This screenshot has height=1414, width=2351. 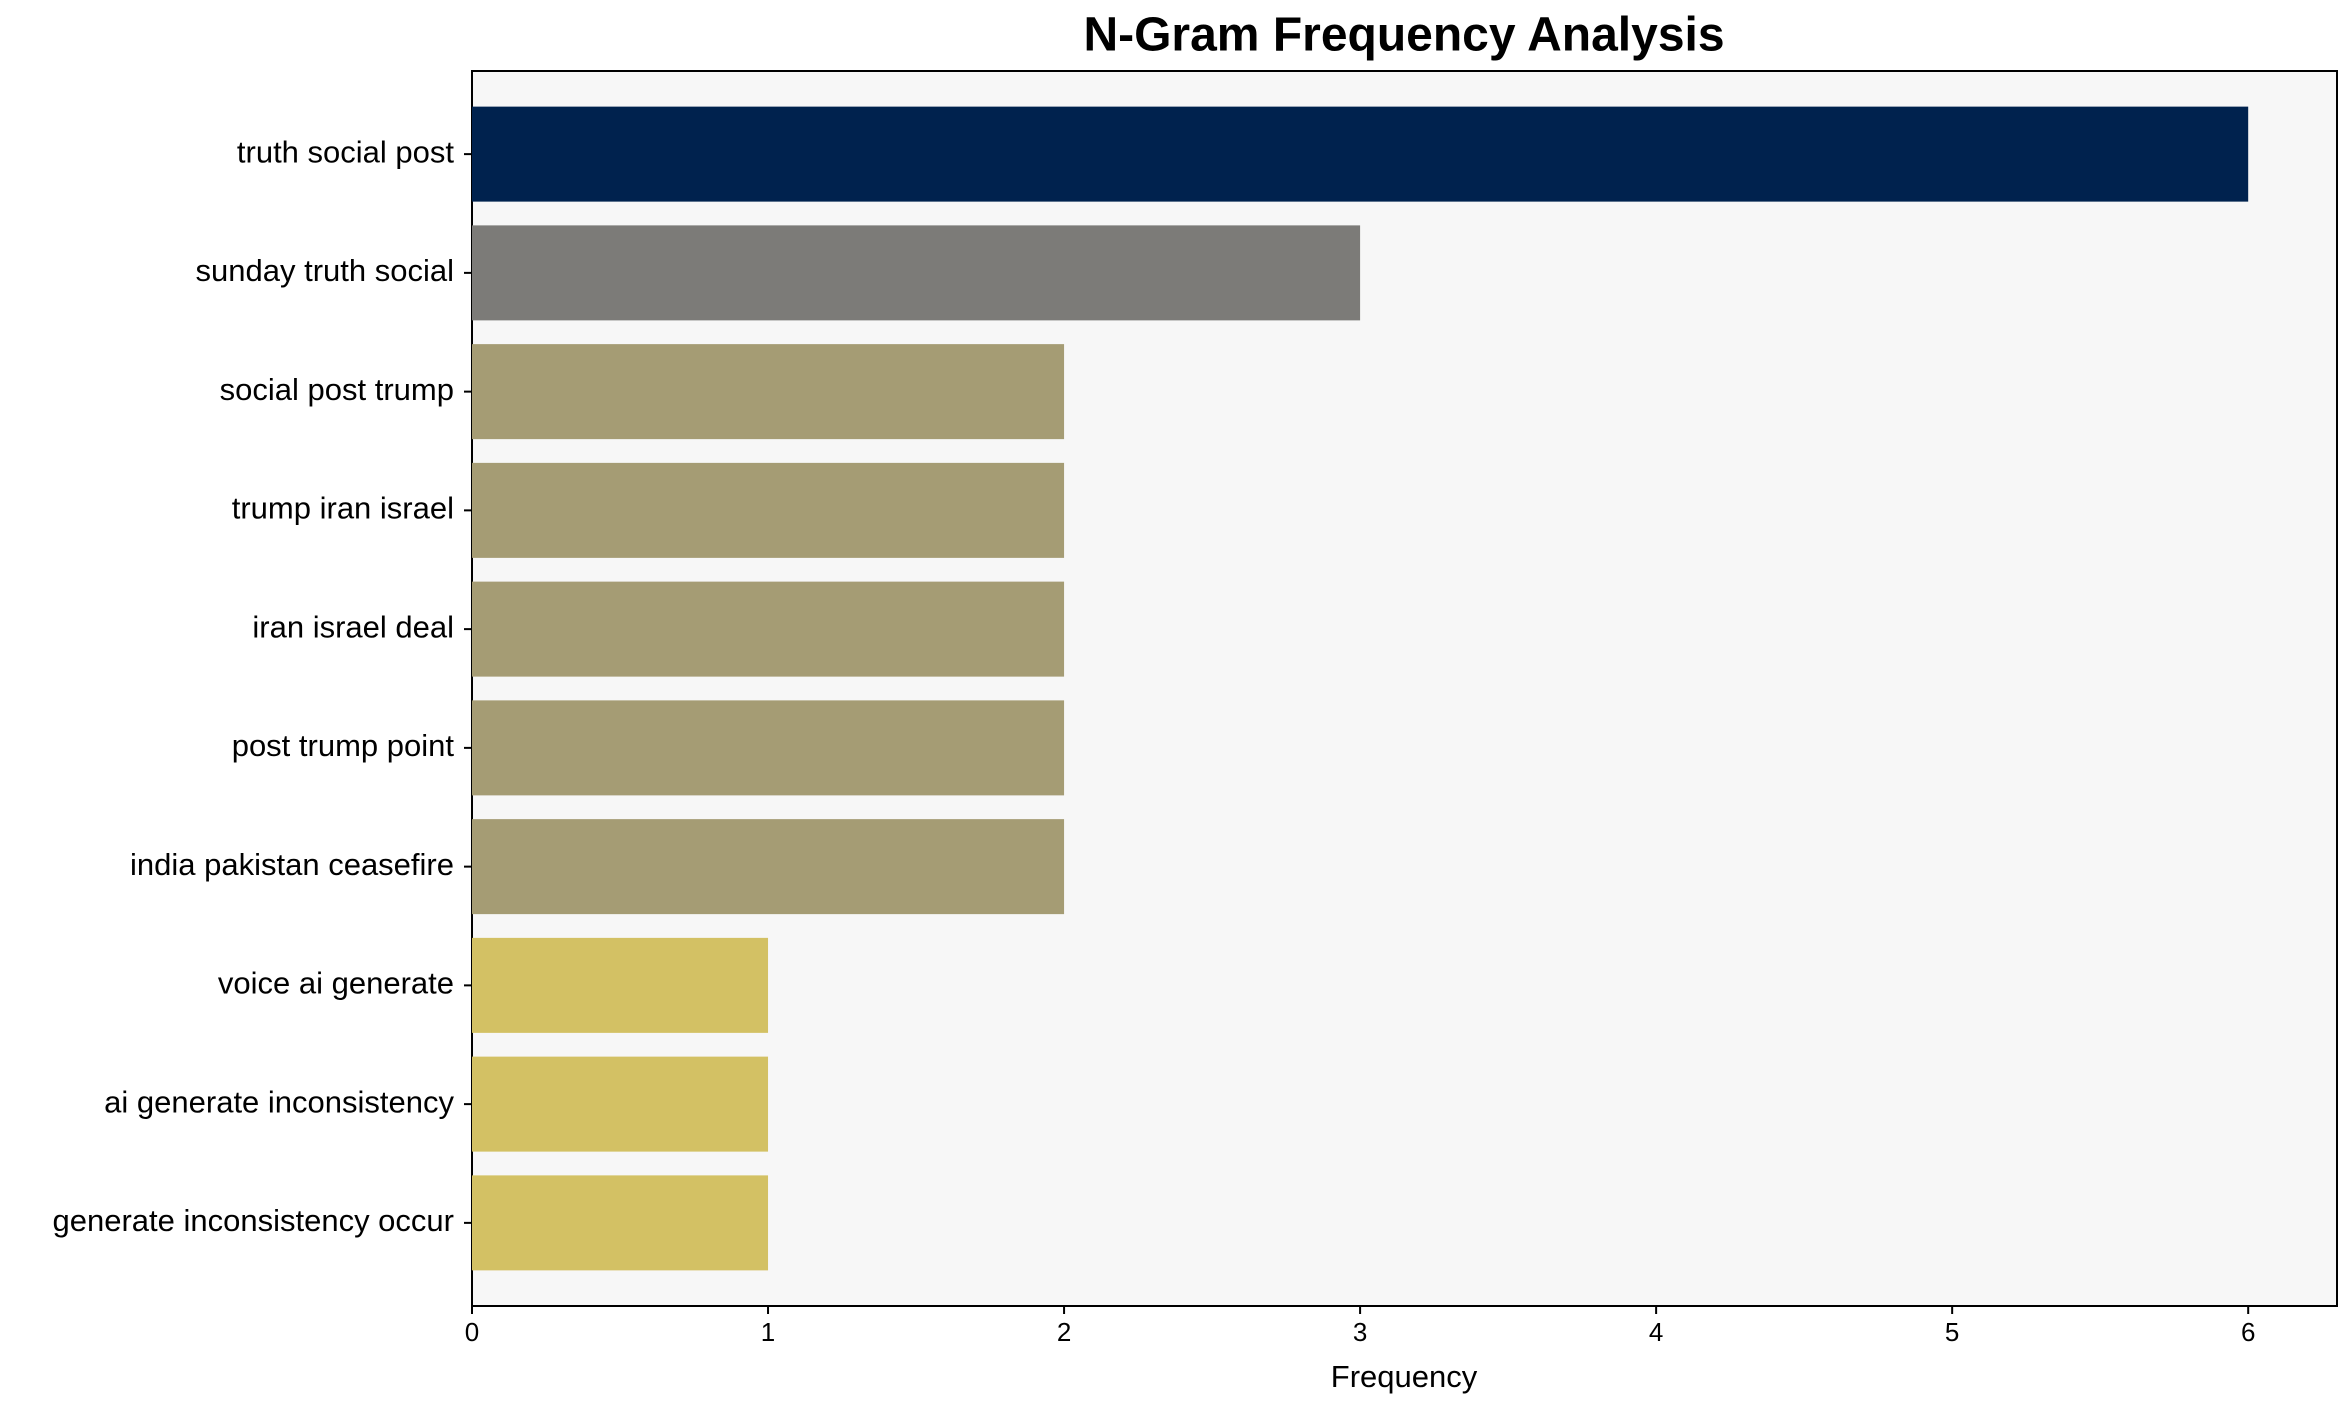 I want to click on x-tick-label: 5, so click(x=1952, y=1332).